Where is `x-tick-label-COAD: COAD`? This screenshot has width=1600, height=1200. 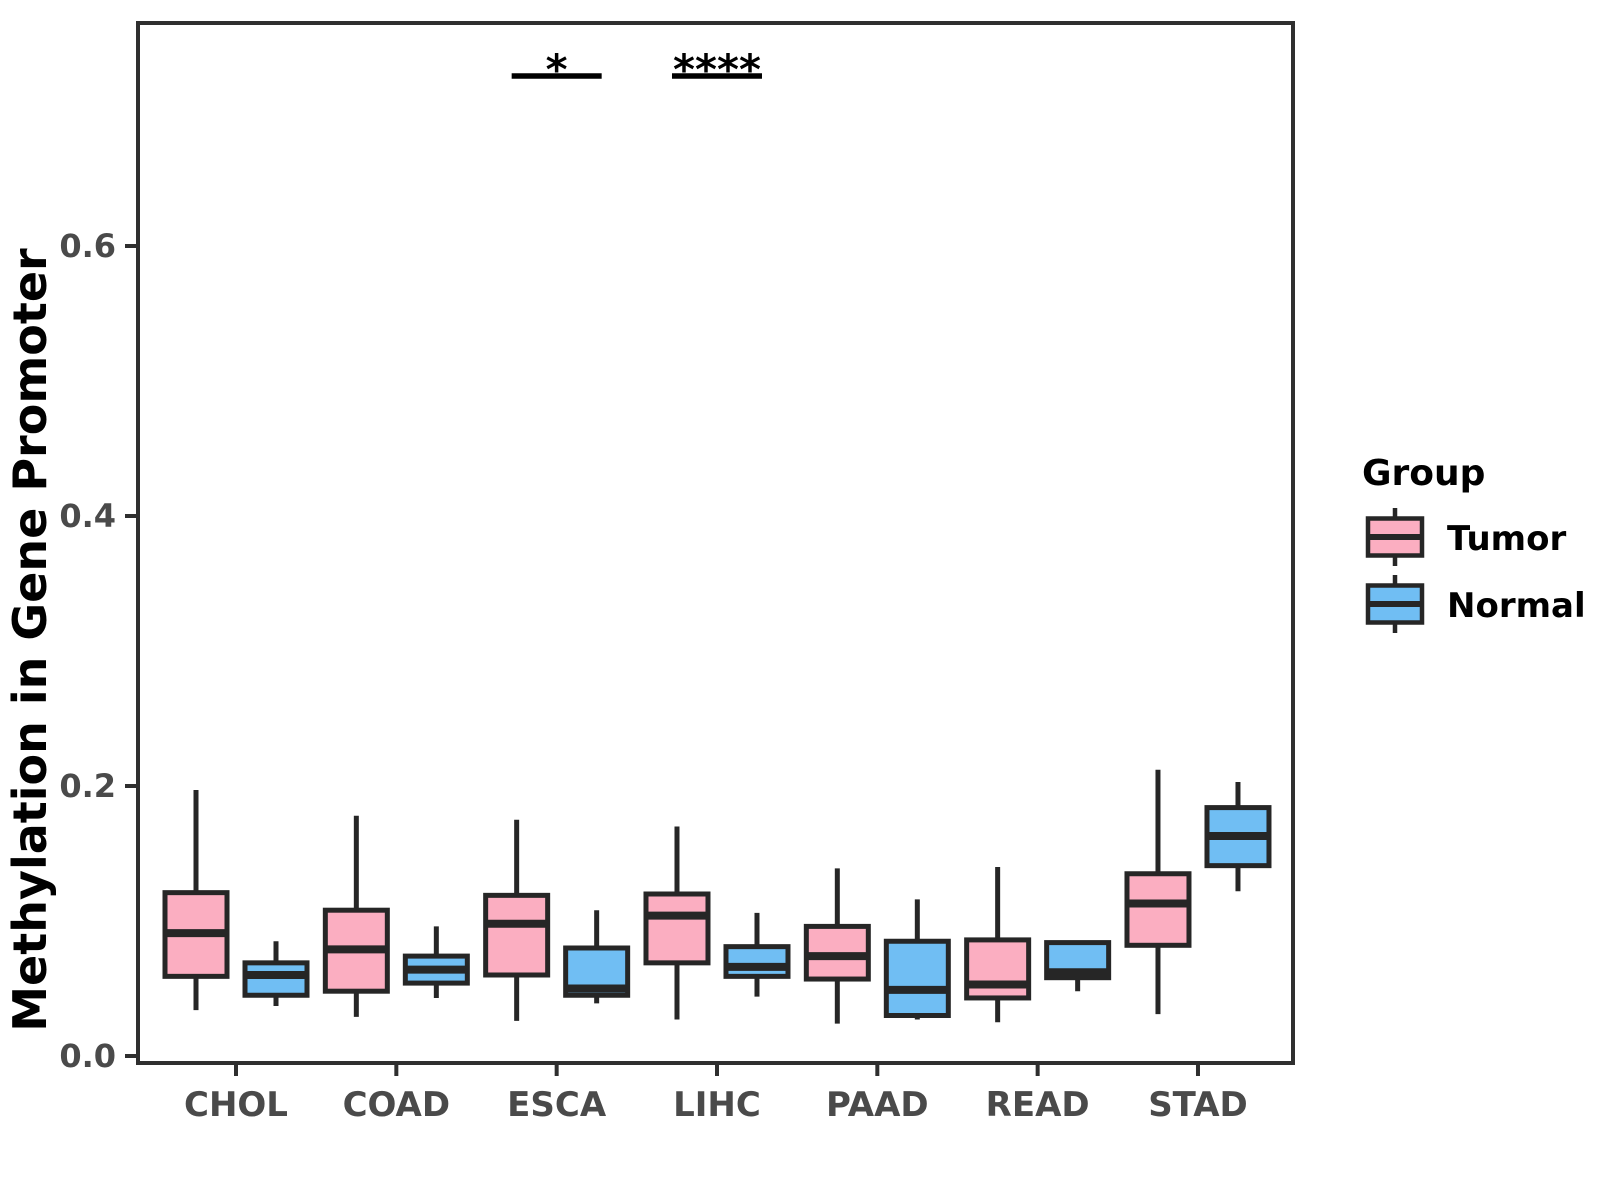 x-tick-label-COAD: COAD is located at coordinates (396, 1105).